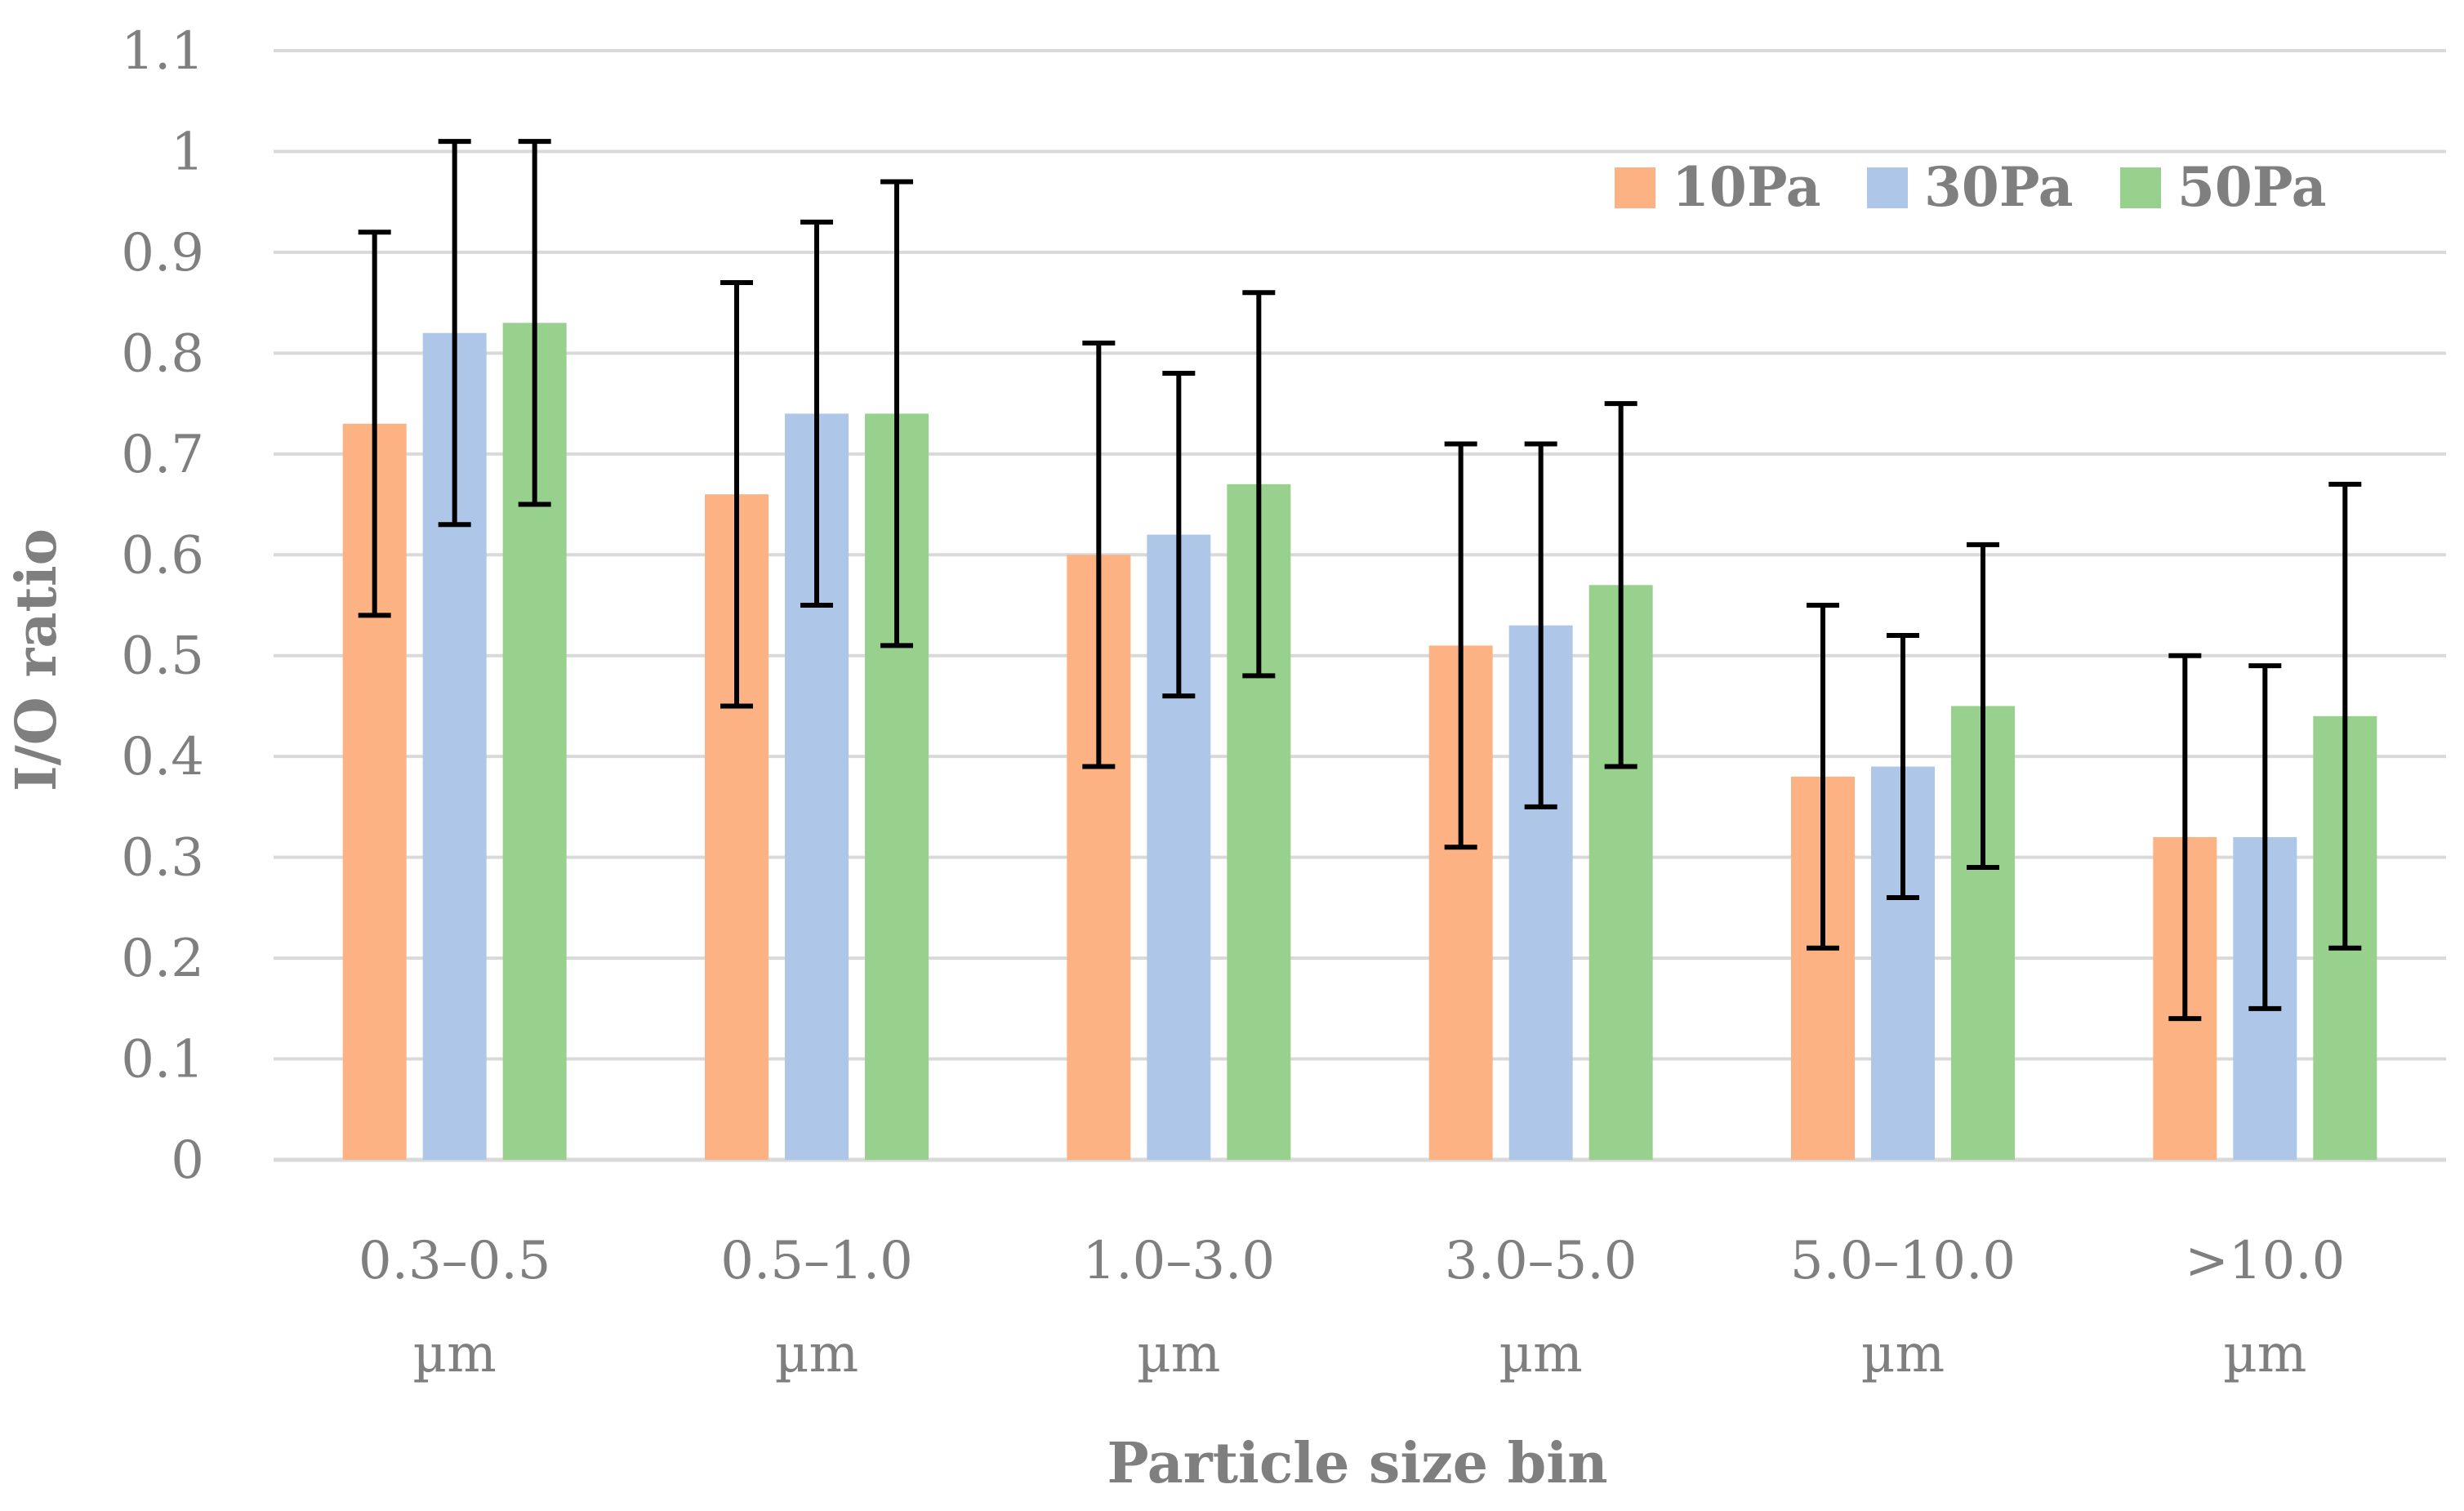  Describe the element at coordinates (162, 959) in the screenshot. I see `y-tick-label: 0.2` at that location.